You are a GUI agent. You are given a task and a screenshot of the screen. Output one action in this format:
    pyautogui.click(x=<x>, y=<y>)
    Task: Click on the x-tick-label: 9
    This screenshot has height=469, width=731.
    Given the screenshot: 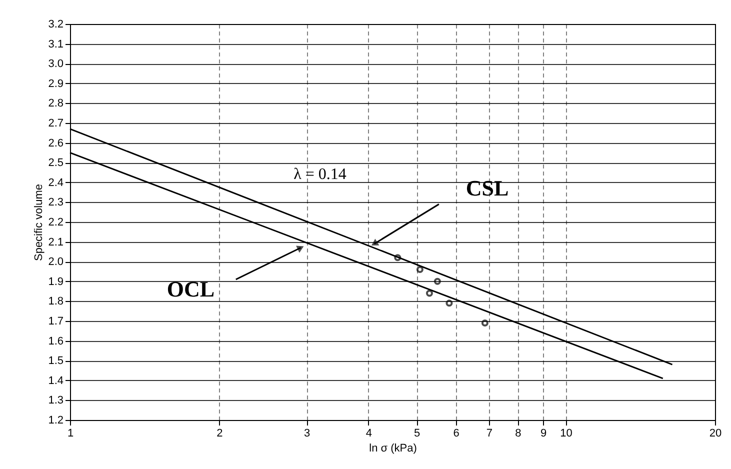 What is the action you would take?
    pyautogui.click(x=543, y=434)
    